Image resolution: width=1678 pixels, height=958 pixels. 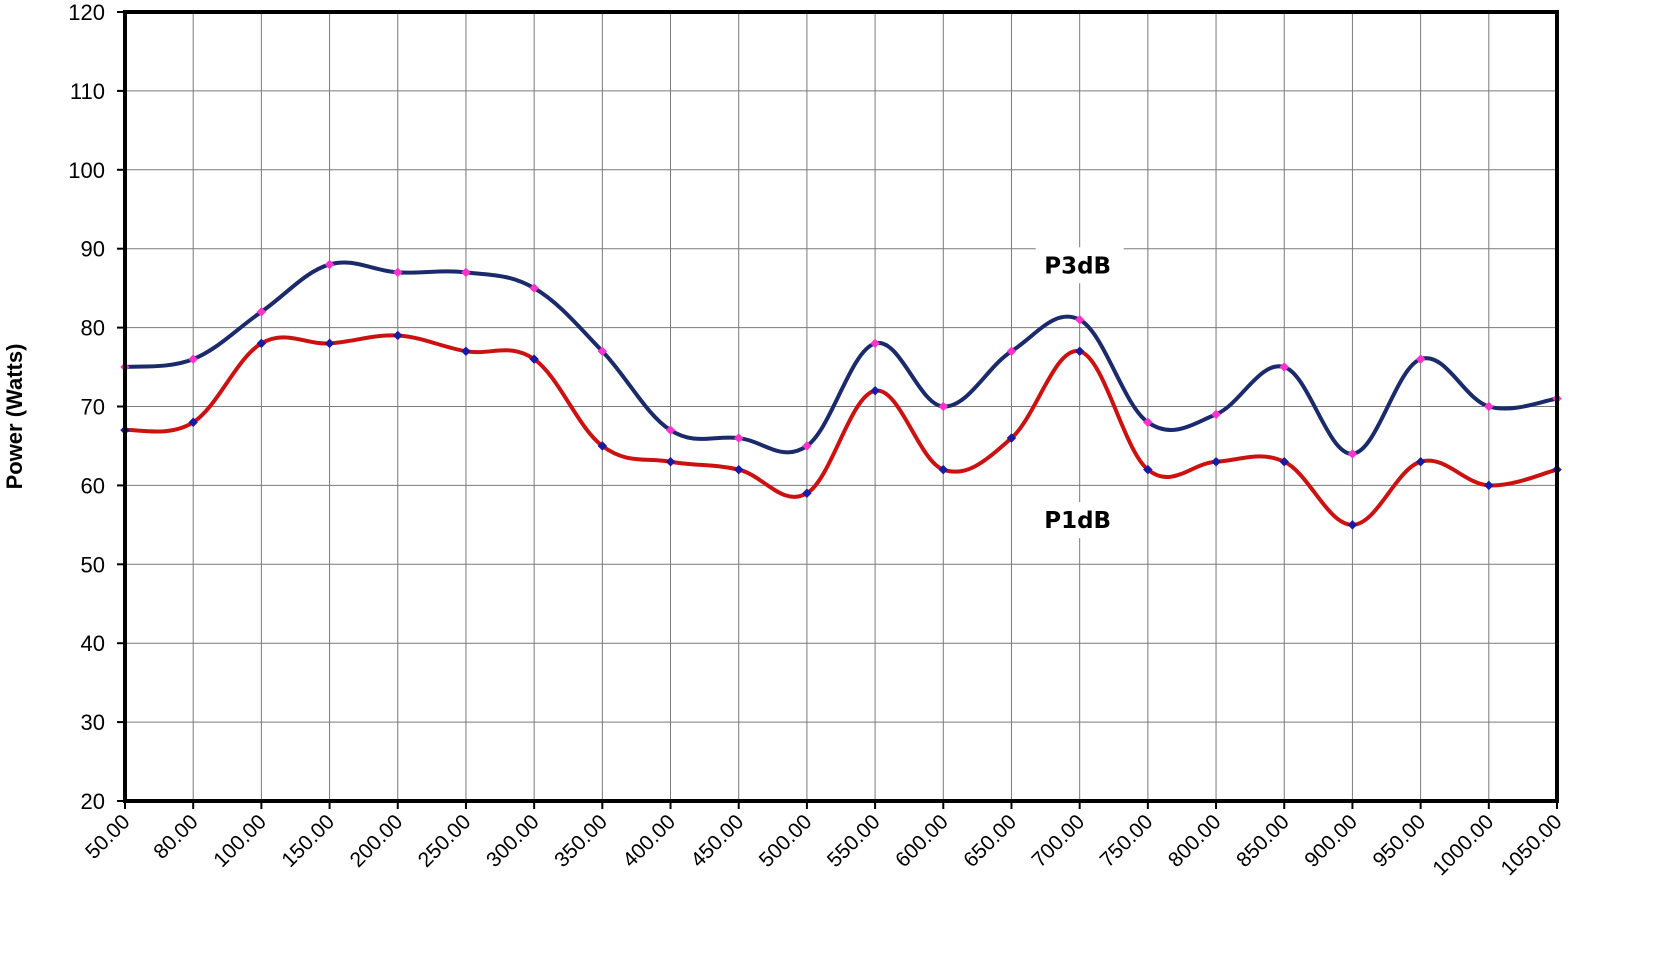 I want to click on annotations: P3dB P1dB, so click(x=1079, y=393).